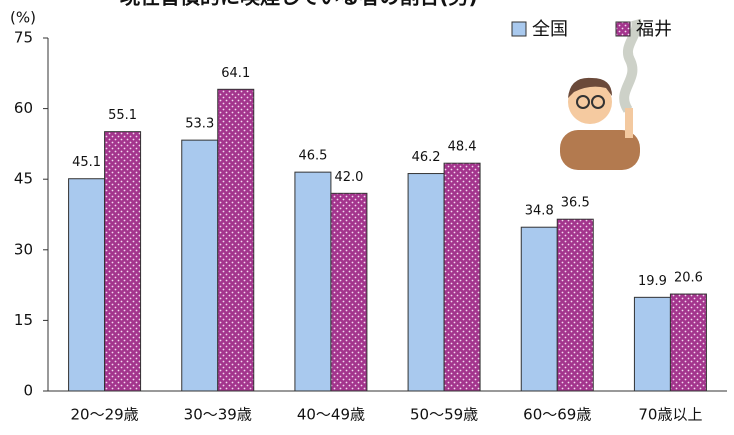 The image size is (734, 435). I want to click on value-label: 46.2, so click(426, 157).